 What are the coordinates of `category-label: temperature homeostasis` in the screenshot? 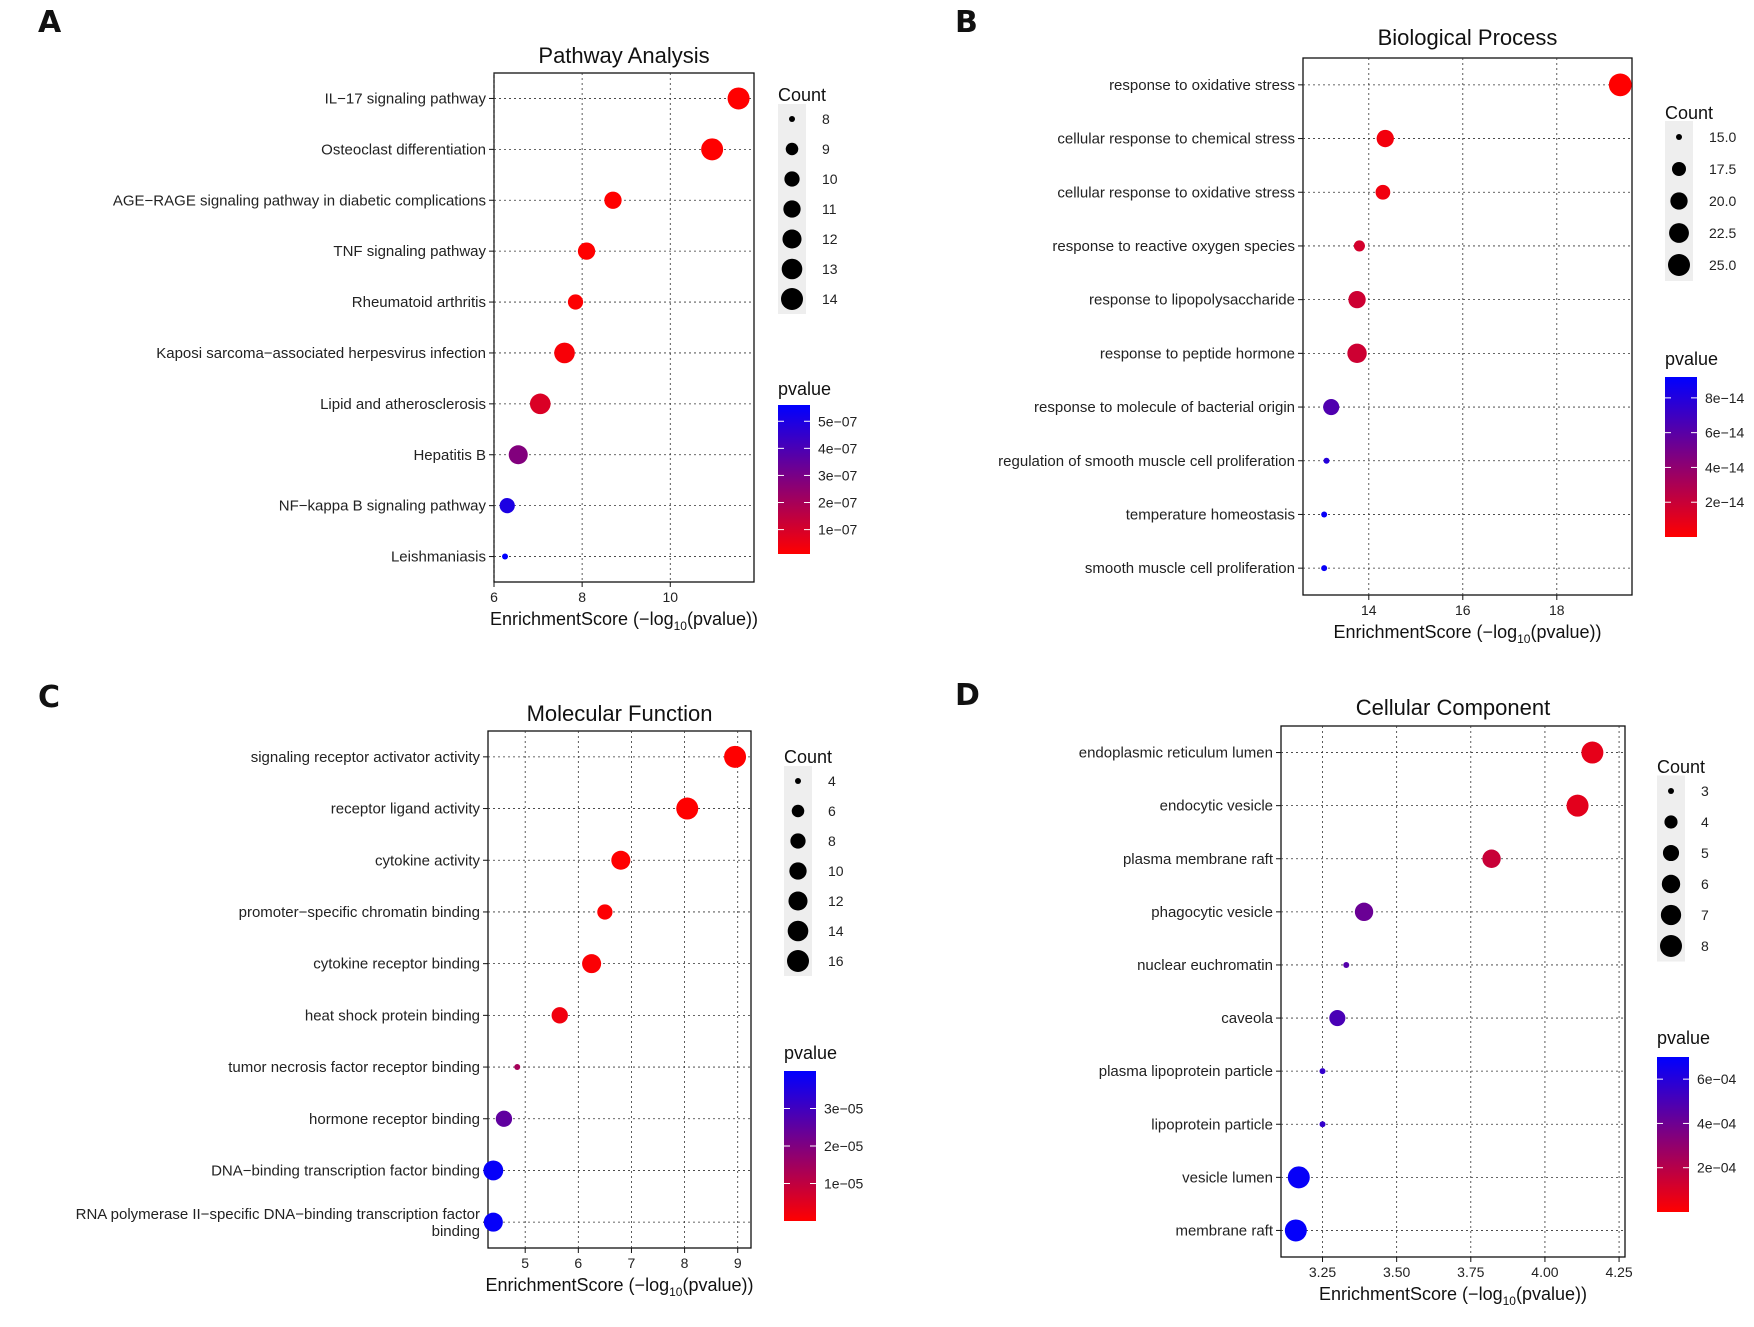 It's located at (1210, 514).